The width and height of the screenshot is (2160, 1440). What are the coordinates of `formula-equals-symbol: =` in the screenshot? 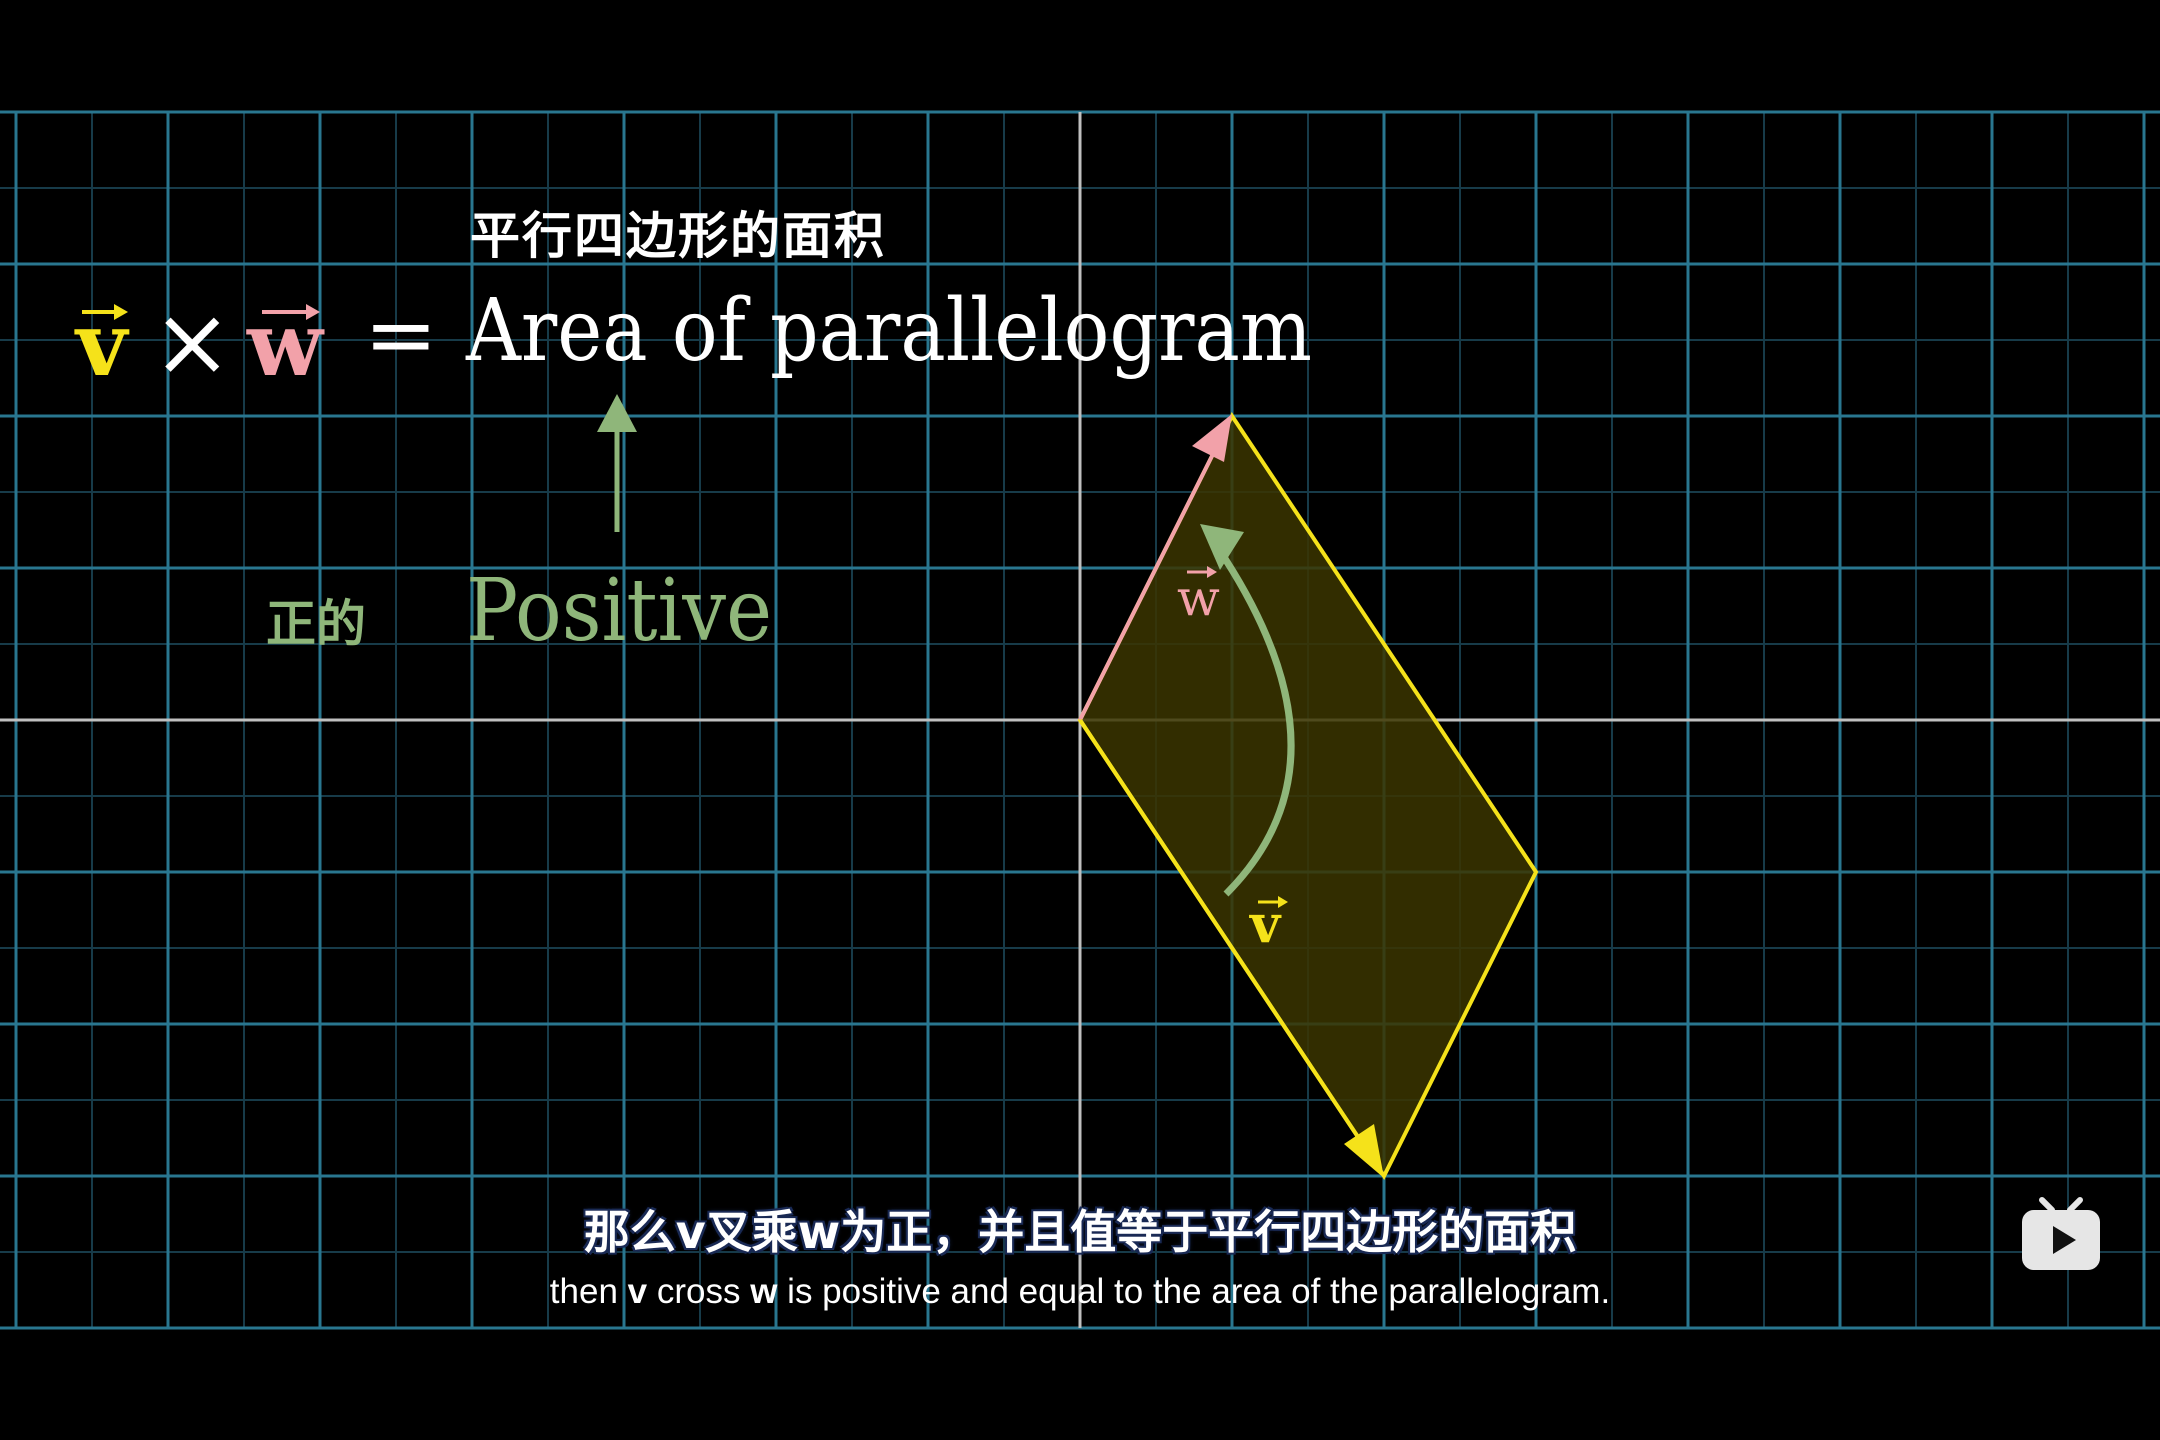 It's located at (401, 334).